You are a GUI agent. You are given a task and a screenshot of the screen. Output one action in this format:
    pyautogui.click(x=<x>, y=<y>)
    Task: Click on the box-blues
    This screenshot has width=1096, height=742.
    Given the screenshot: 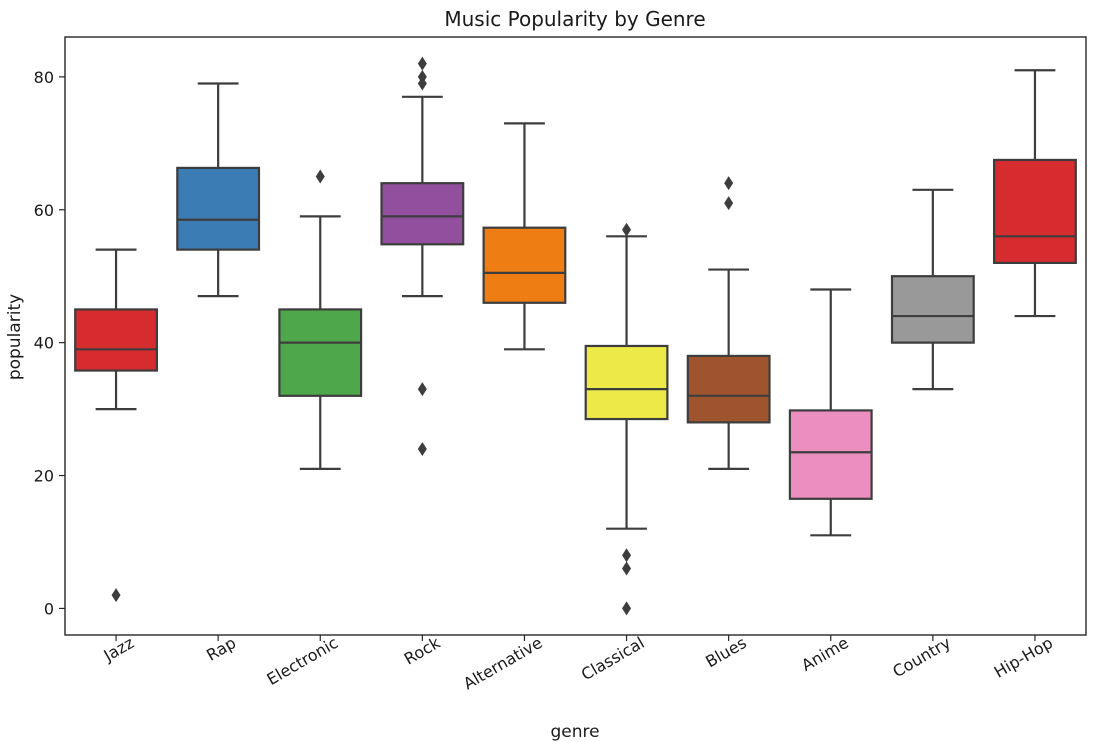 What is the action you would take?
    pyautogui.click(x=728, y=323)
    